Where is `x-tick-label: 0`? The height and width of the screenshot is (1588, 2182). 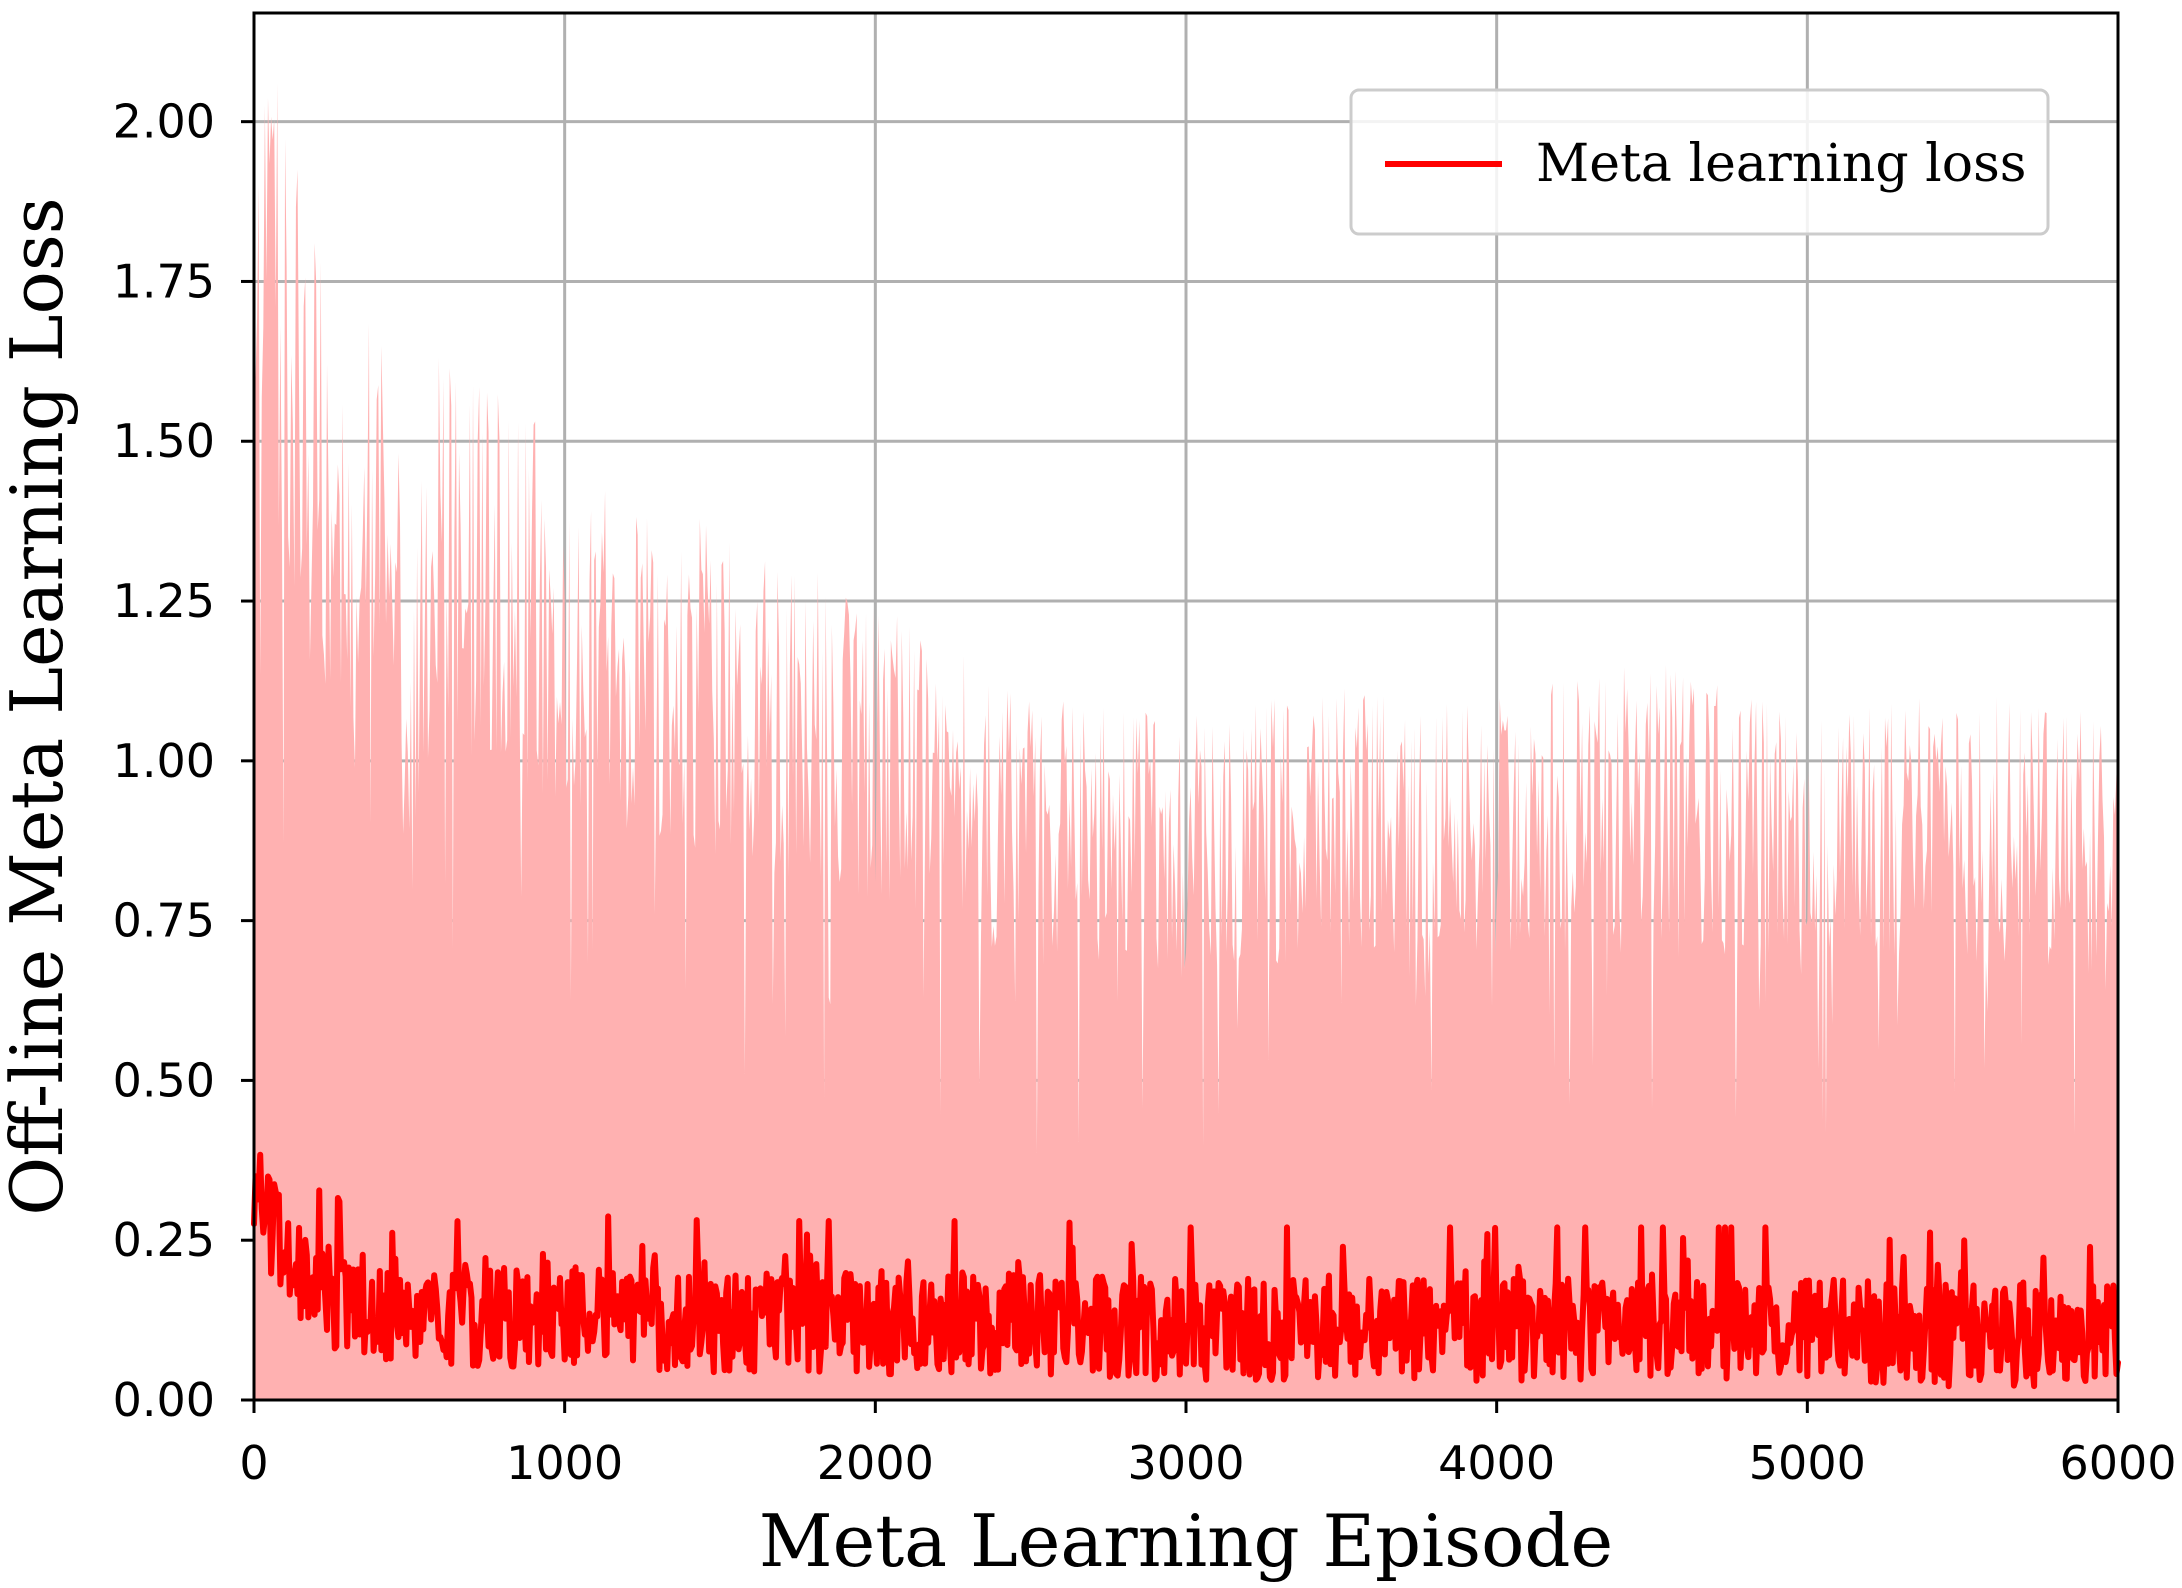
x-tick-label: 0 is located at coordinates (253, 1463).